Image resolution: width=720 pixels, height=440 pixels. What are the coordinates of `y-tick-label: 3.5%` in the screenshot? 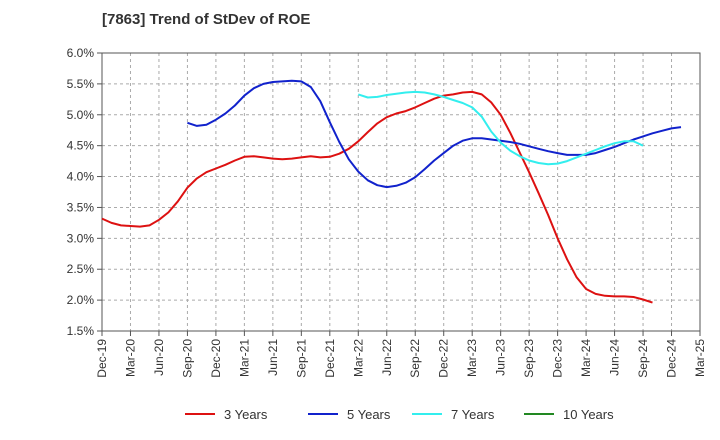 It's located at (81, 207).